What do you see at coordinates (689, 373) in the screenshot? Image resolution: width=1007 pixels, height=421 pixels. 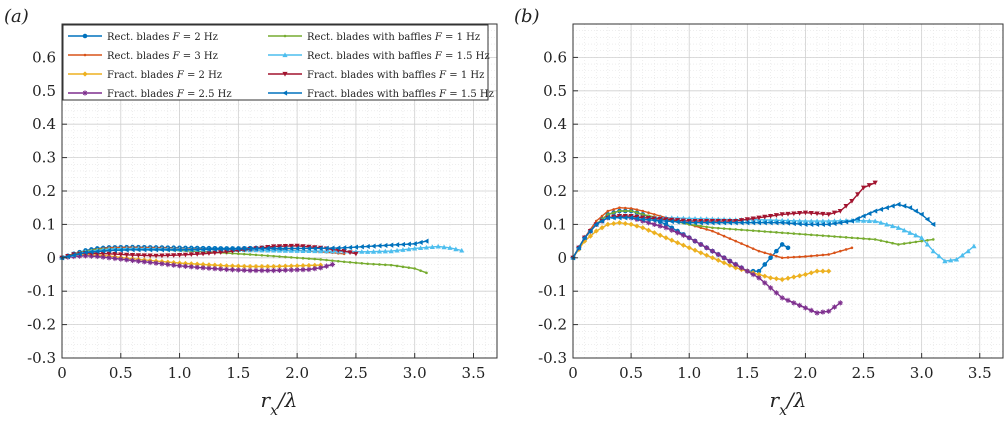 I see `panel-b-xtick-label: 1.0` at bounding box center [689, 373].